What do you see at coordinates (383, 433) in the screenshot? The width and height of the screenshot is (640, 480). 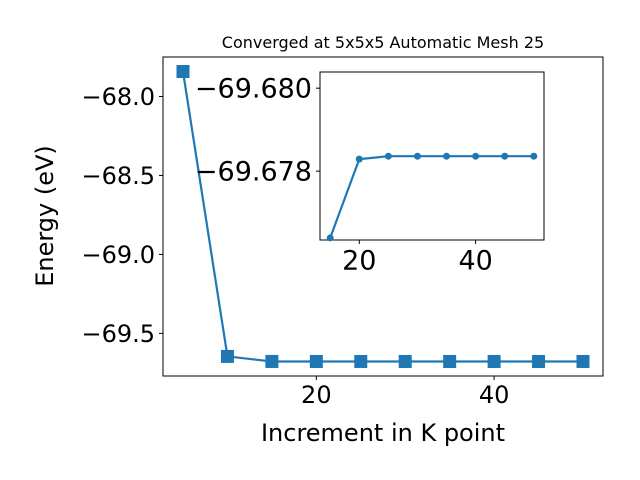 I see `x-axis-label: Increment in K point` at bounding box center [383, 433].